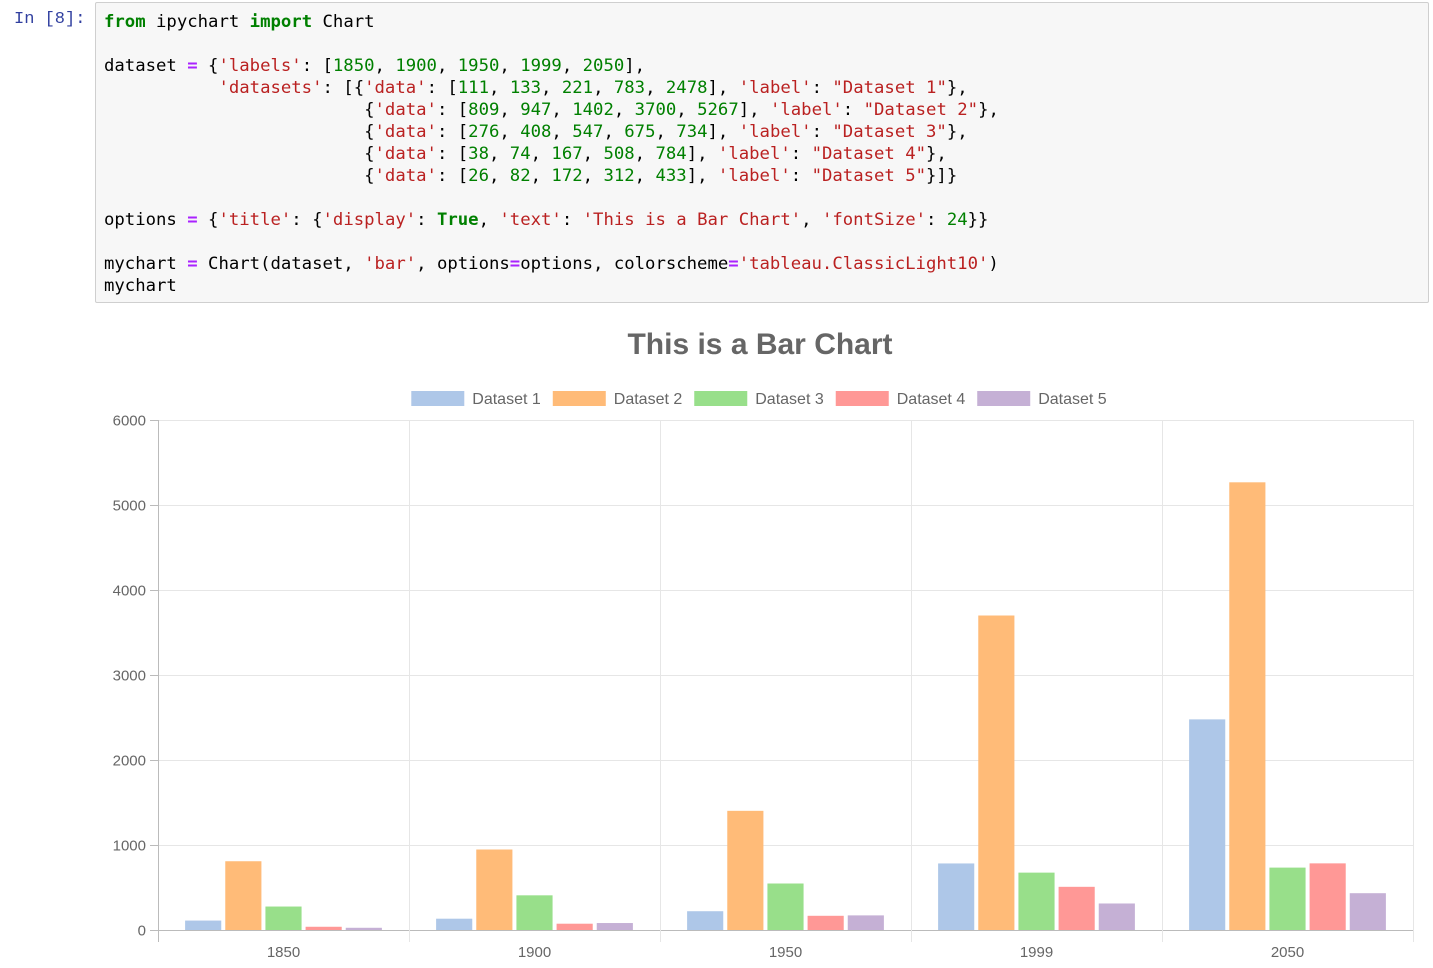 The height and width of the screenshot is (968, 1433). What do you see at coordinates (129, 591) in the screenshot?
I see `y-tick-label: 4000` at bounding box center [129, 591].